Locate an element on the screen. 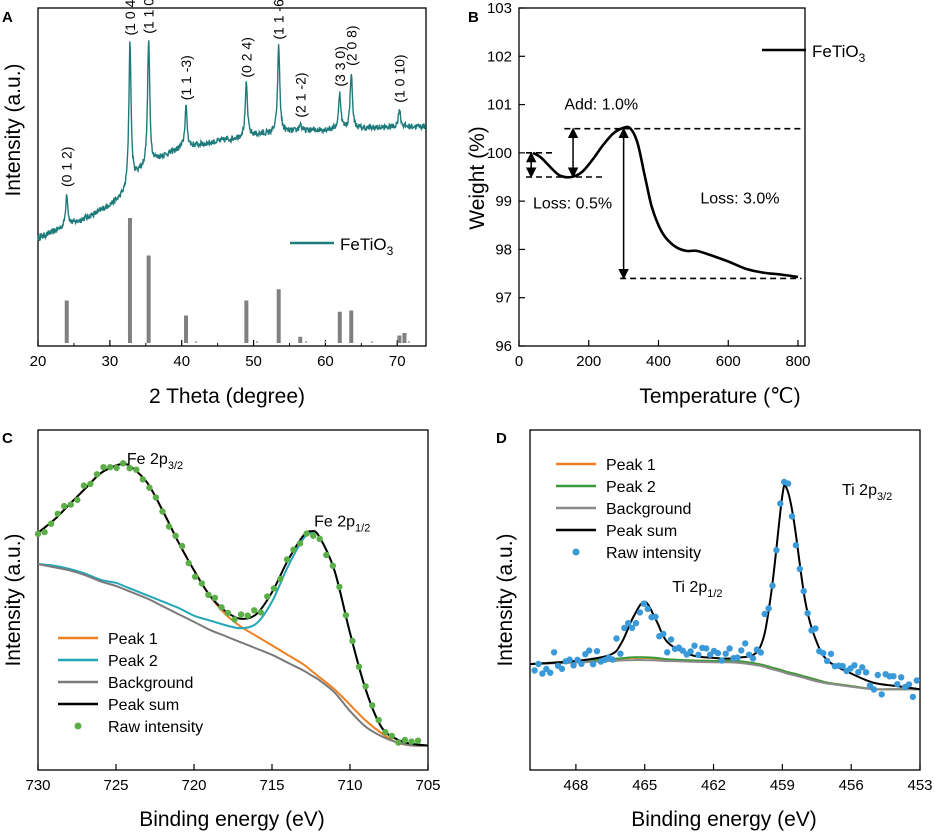 The height and width of the screenshot is (835, 934). panel-b-annotation: Loss: 0.5% is located at coordinates (572, 203).